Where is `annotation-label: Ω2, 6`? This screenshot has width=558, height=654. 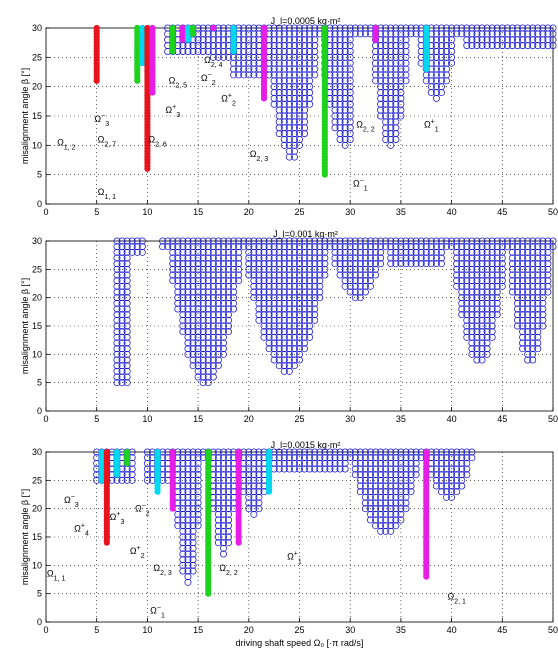
annotation-label: Ω2, 6 is located at coordinates (157, 141).